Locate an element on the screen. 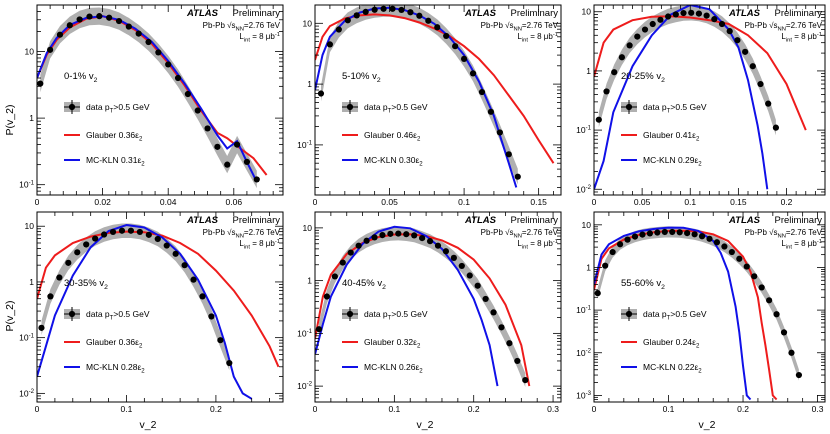  legend-mckln-label: MC-KLN 0.31ε2​ is located at coordinates (115, 161).